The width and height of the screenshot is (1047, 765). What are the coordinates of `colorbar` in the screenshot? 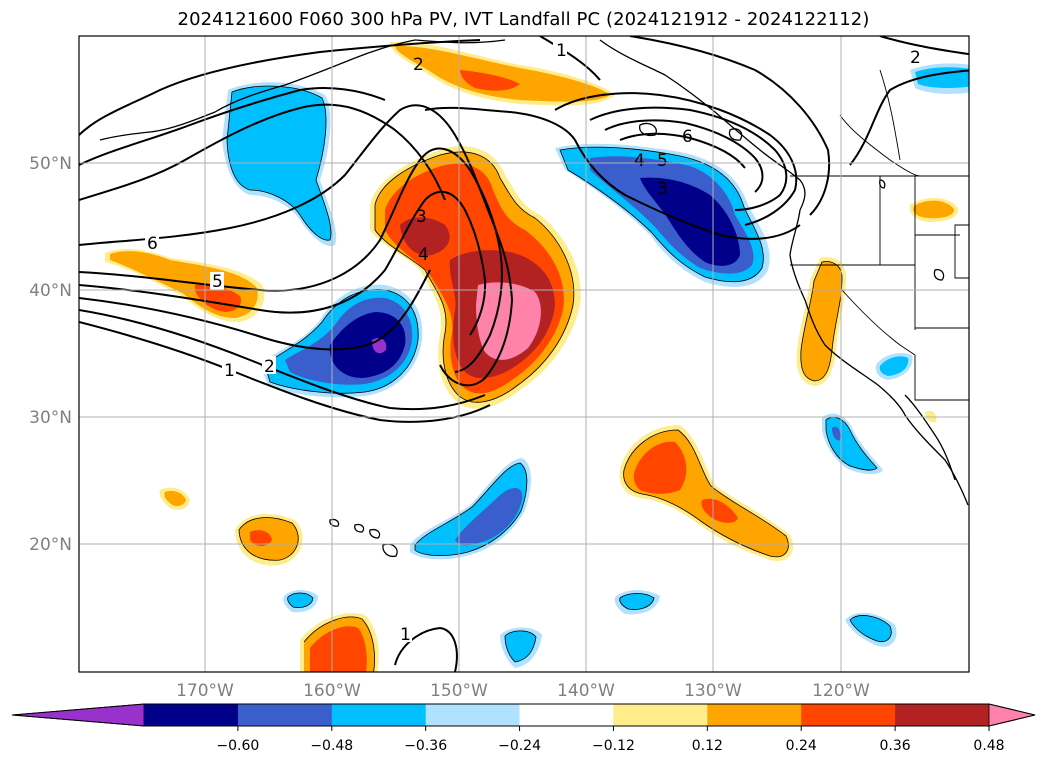 It's located at (523, 715).